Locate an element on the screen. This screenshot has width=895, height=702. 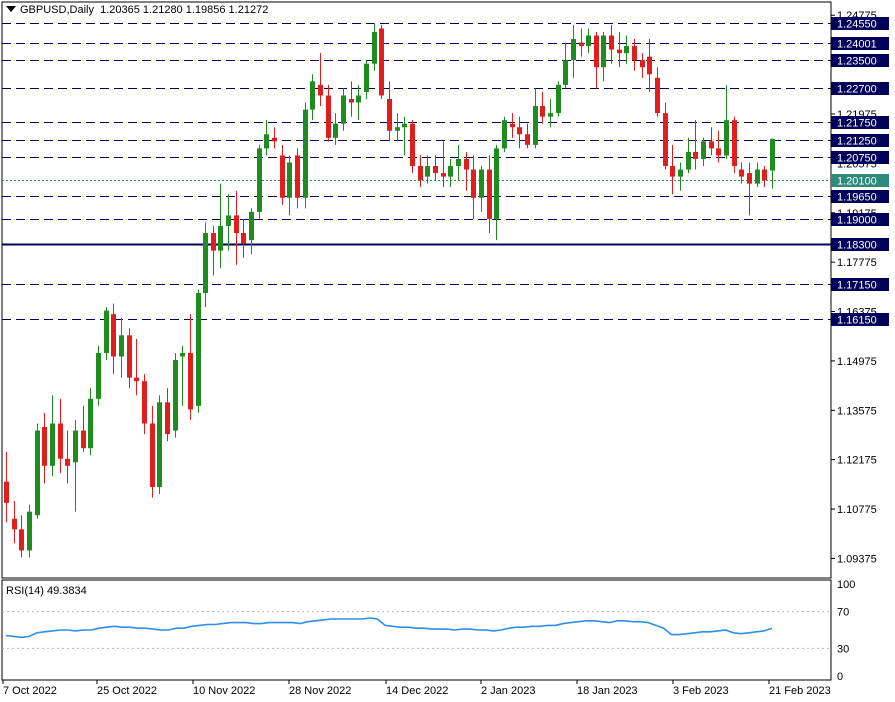
time-tick-label: 28 Nov 2022 is located at coordinates (320, 691).